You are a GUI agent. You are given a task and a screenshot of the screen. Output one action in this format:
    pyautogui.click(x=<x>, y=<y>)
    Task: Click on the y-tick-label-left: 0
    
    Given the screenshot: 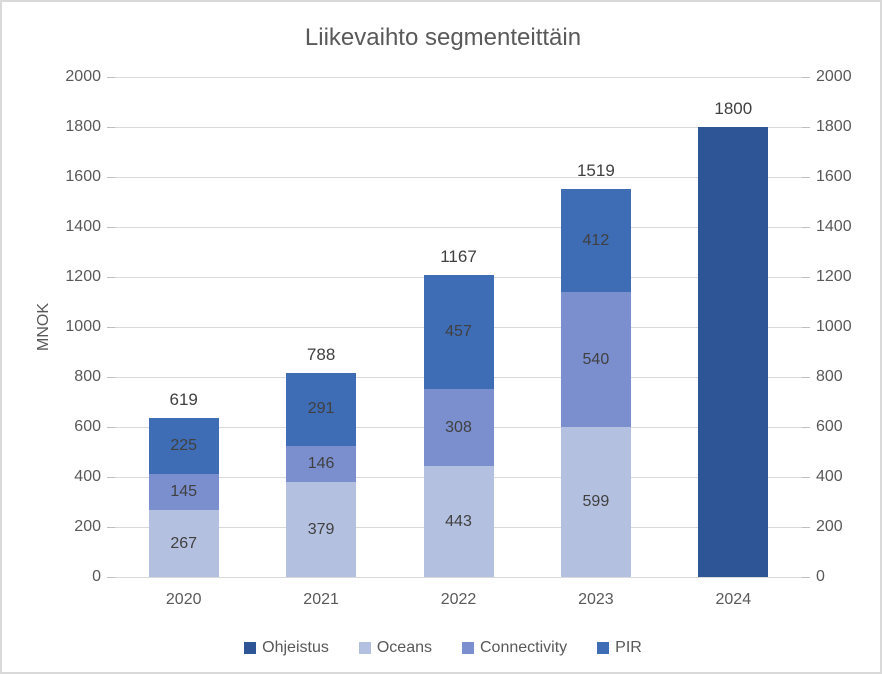 What is the action you would take?
    pyautogui.click(x=96, y=576)
    